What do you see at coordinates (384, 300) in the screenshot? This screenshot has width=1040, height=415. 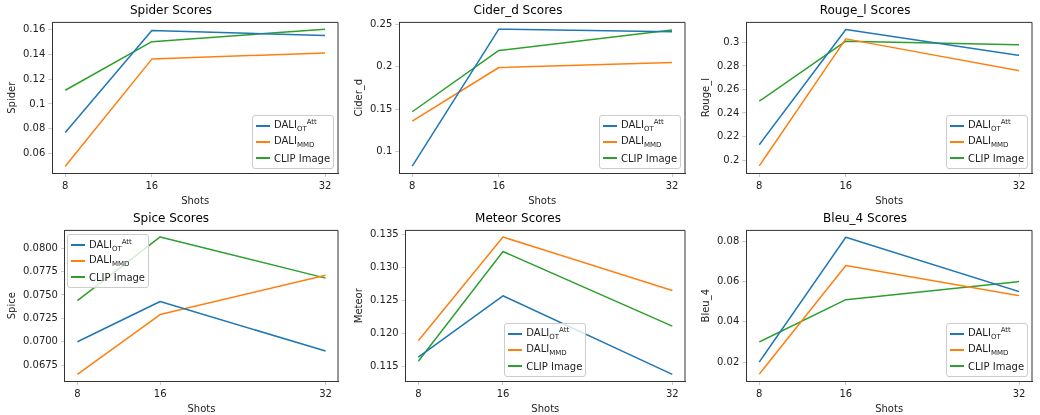 I see `y-tick-label: 0.125` at bounding box center [384, 300].